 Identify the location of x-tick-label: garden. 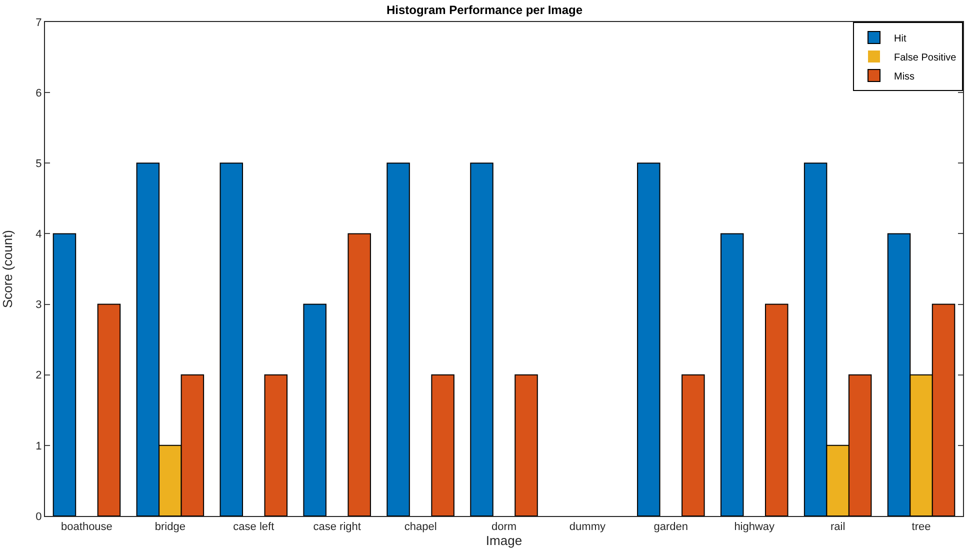
(671, 527).